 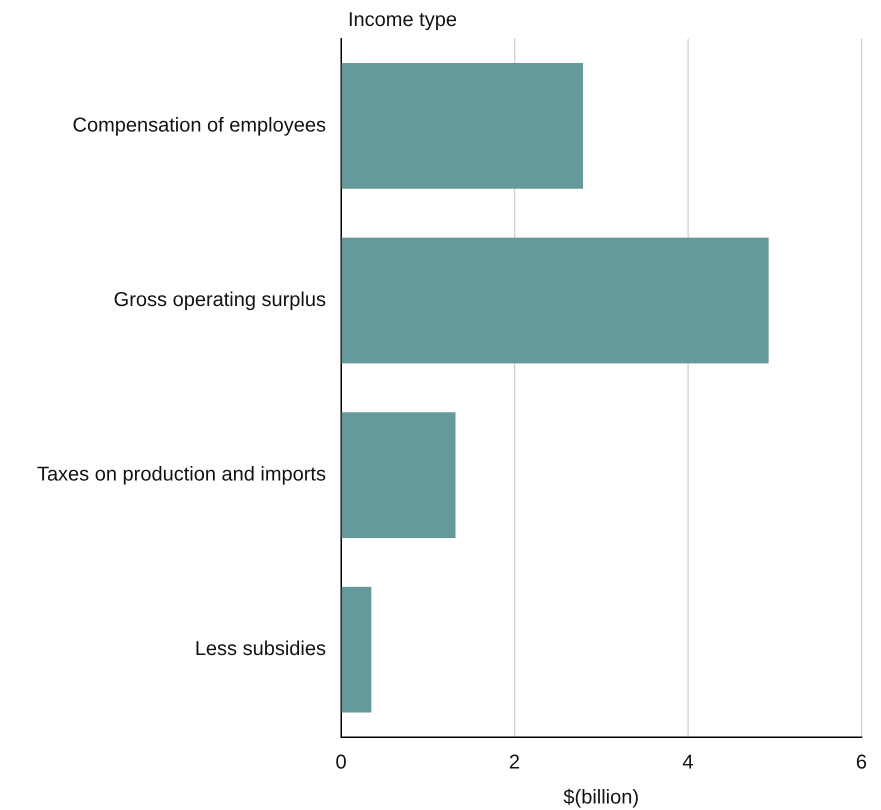 I want to click on y-tick-label: Less subsidies, so click(x=260, y=649).